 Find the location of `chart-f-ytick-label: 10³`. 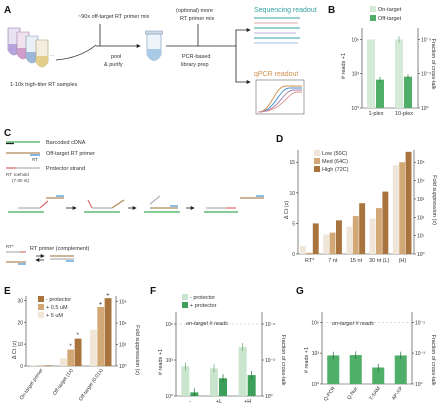

chart-f-ytick-label: 10³ is located at coordinates (170, 361).